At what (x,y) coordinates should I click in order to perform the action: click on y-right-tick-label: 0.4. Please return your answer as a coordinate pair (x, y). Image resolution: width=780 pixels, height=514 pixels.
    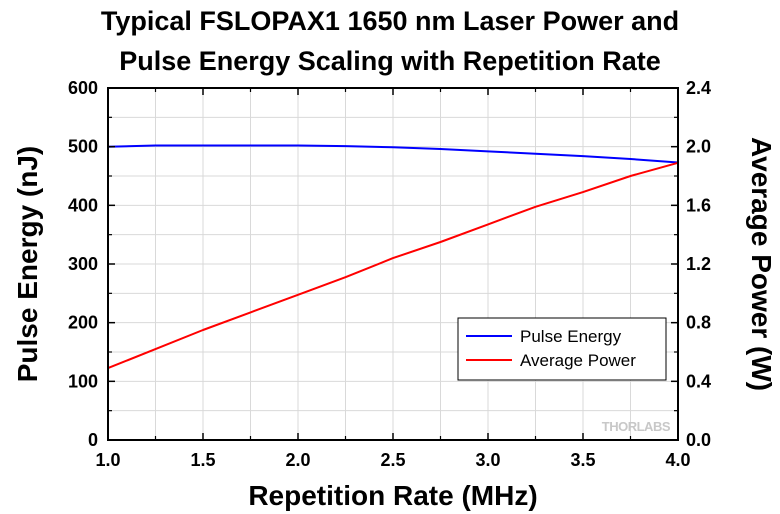
    Looking at the image, I should click on (698, 381).